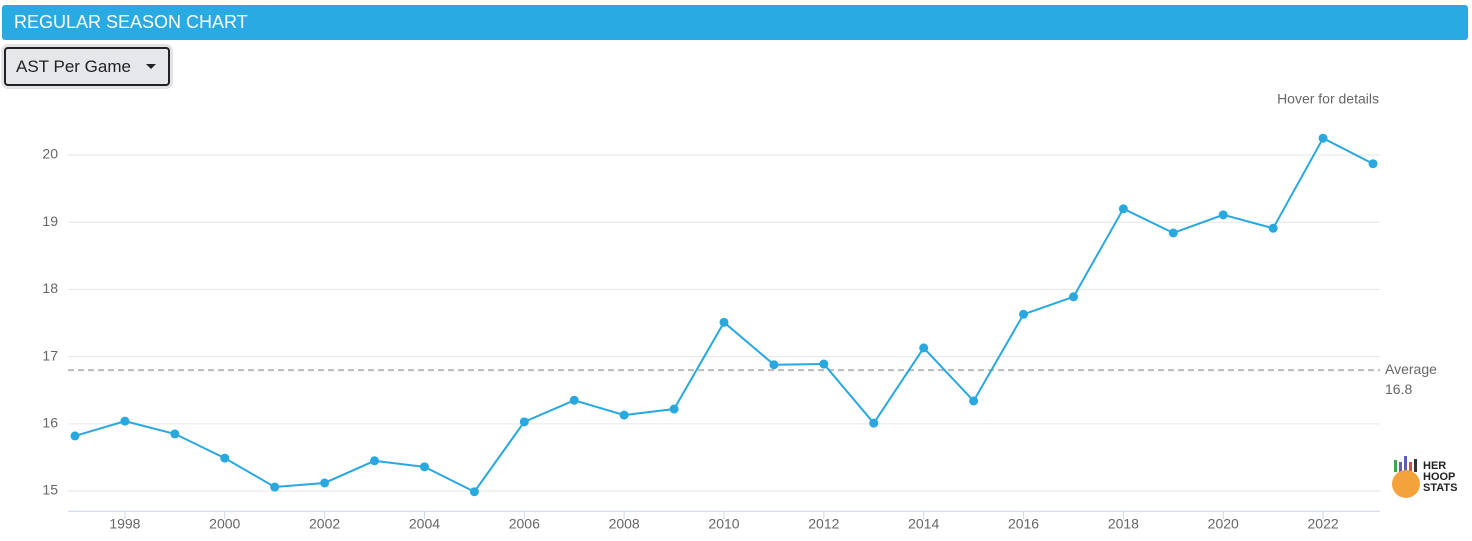  What do you see at coordinates (324, 524) in the screenshot?
I see `x-tick-label: 2002` at bounding box center [324, 524].